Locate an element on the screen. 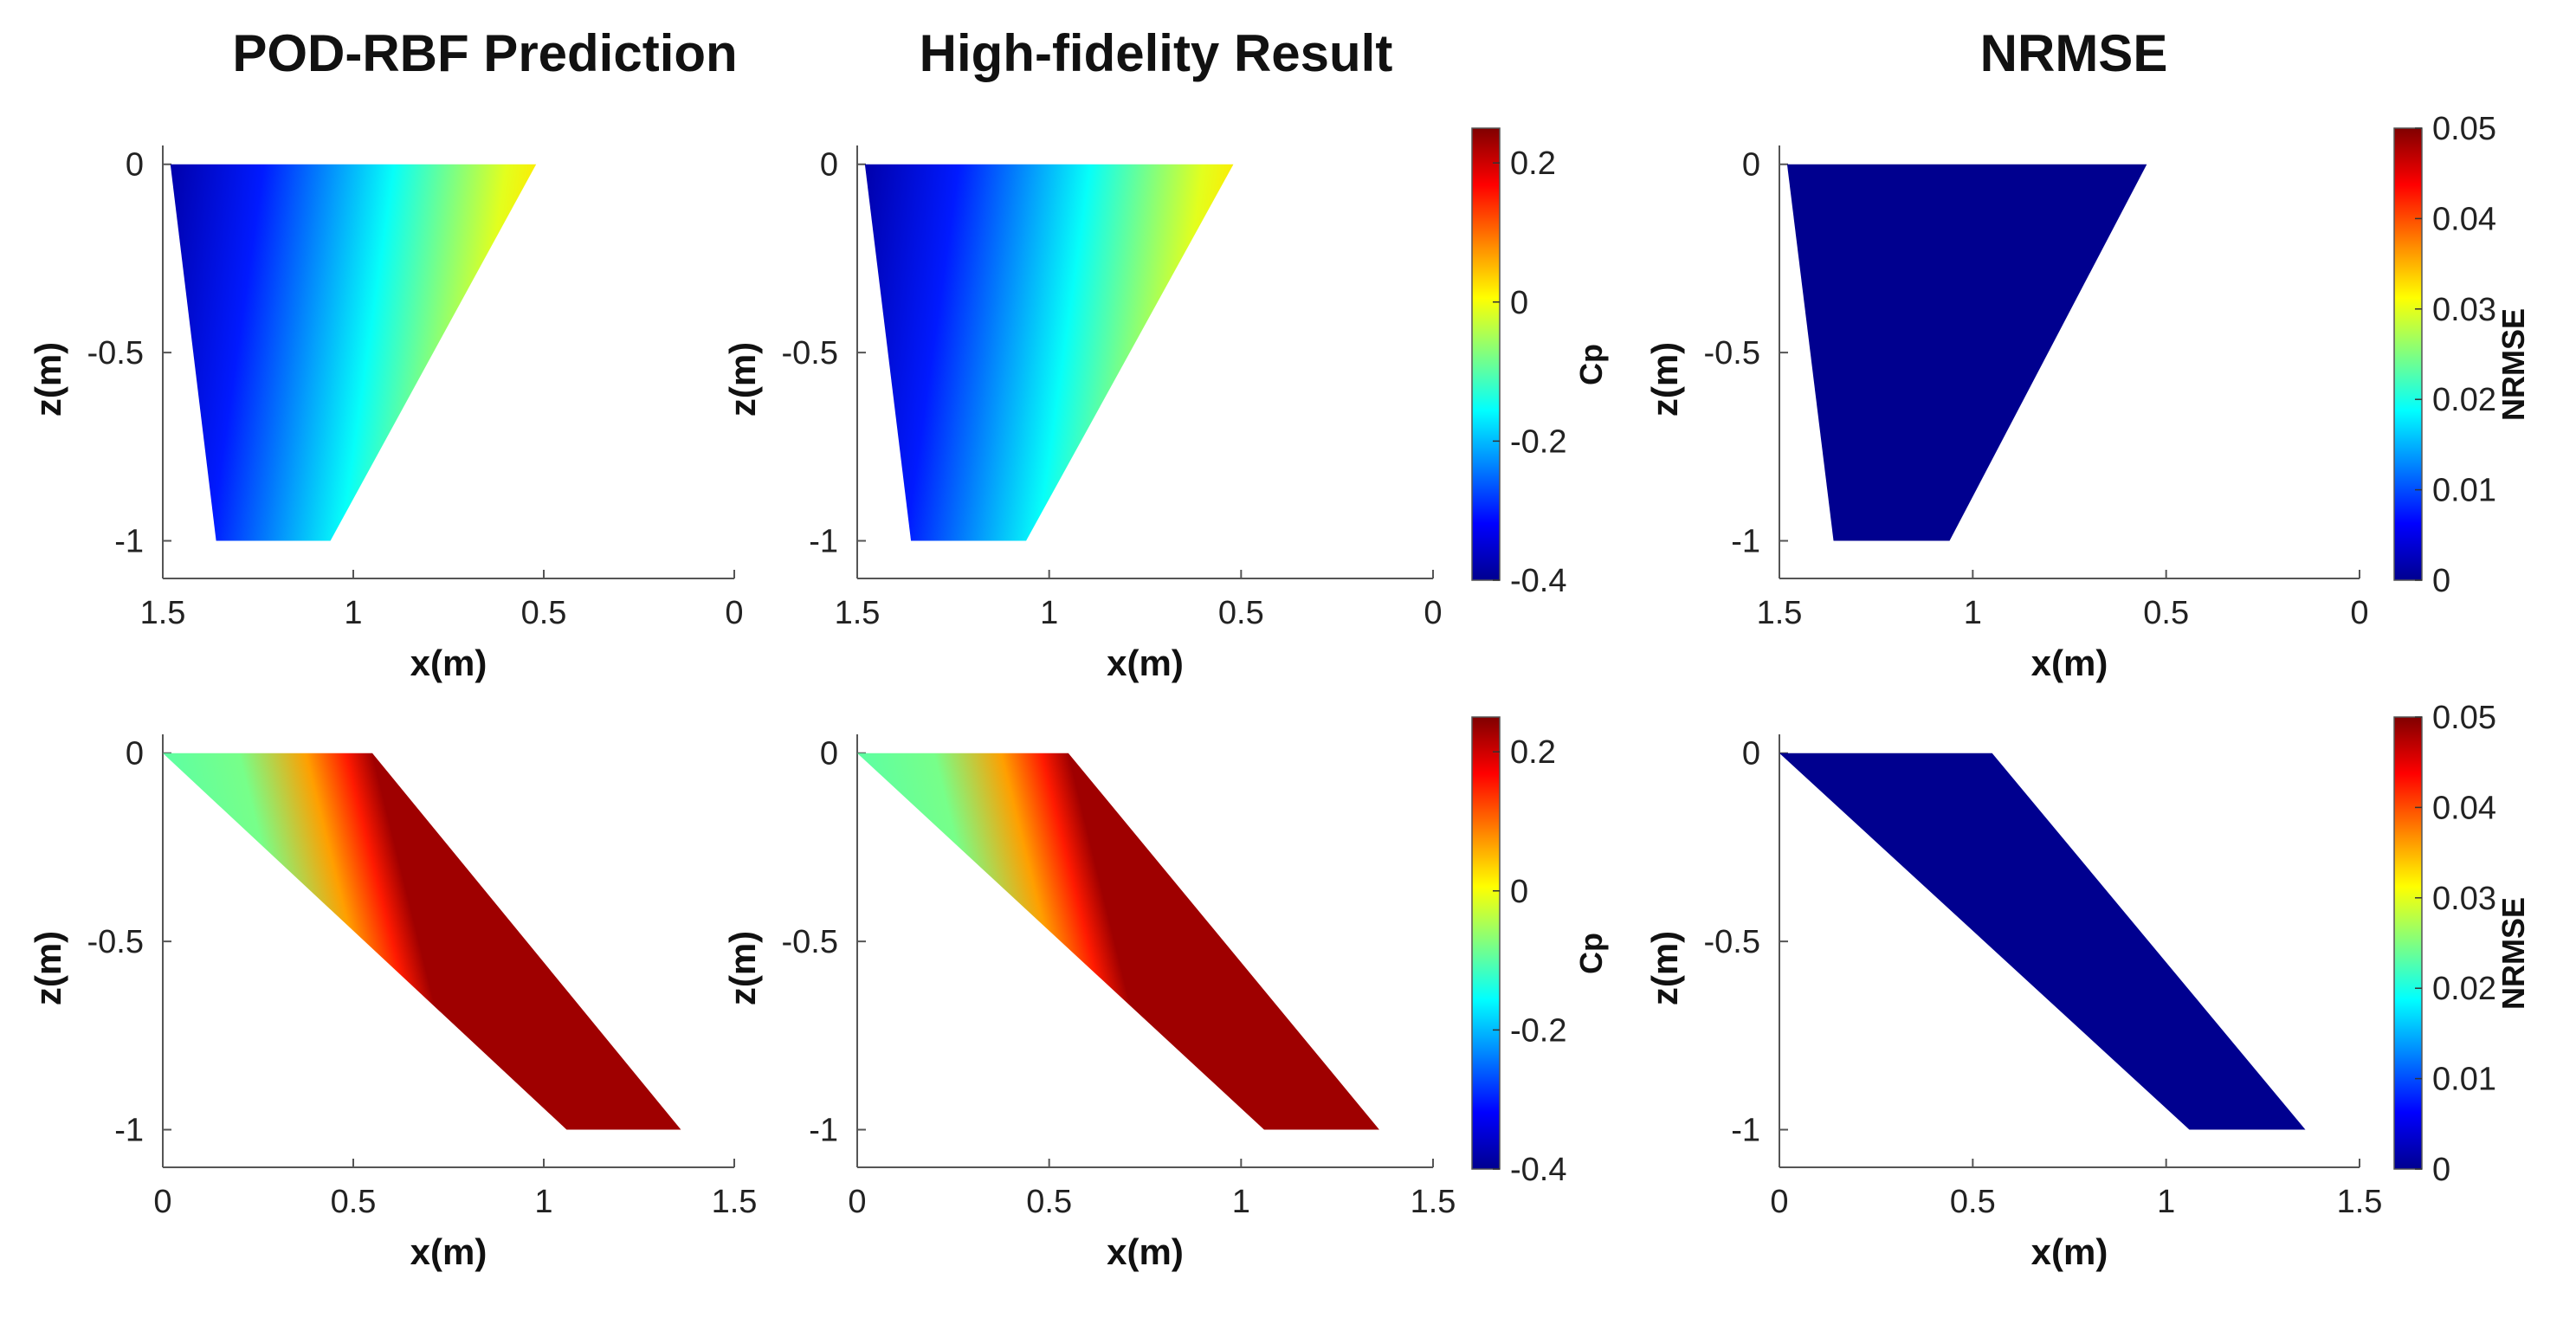 This screenshot has width=2576, height=1318. panel-0-0: 0 -0.5 -1 1.5 1 0.5 0 x(m) z(m) is located at coordinates (386, 414).